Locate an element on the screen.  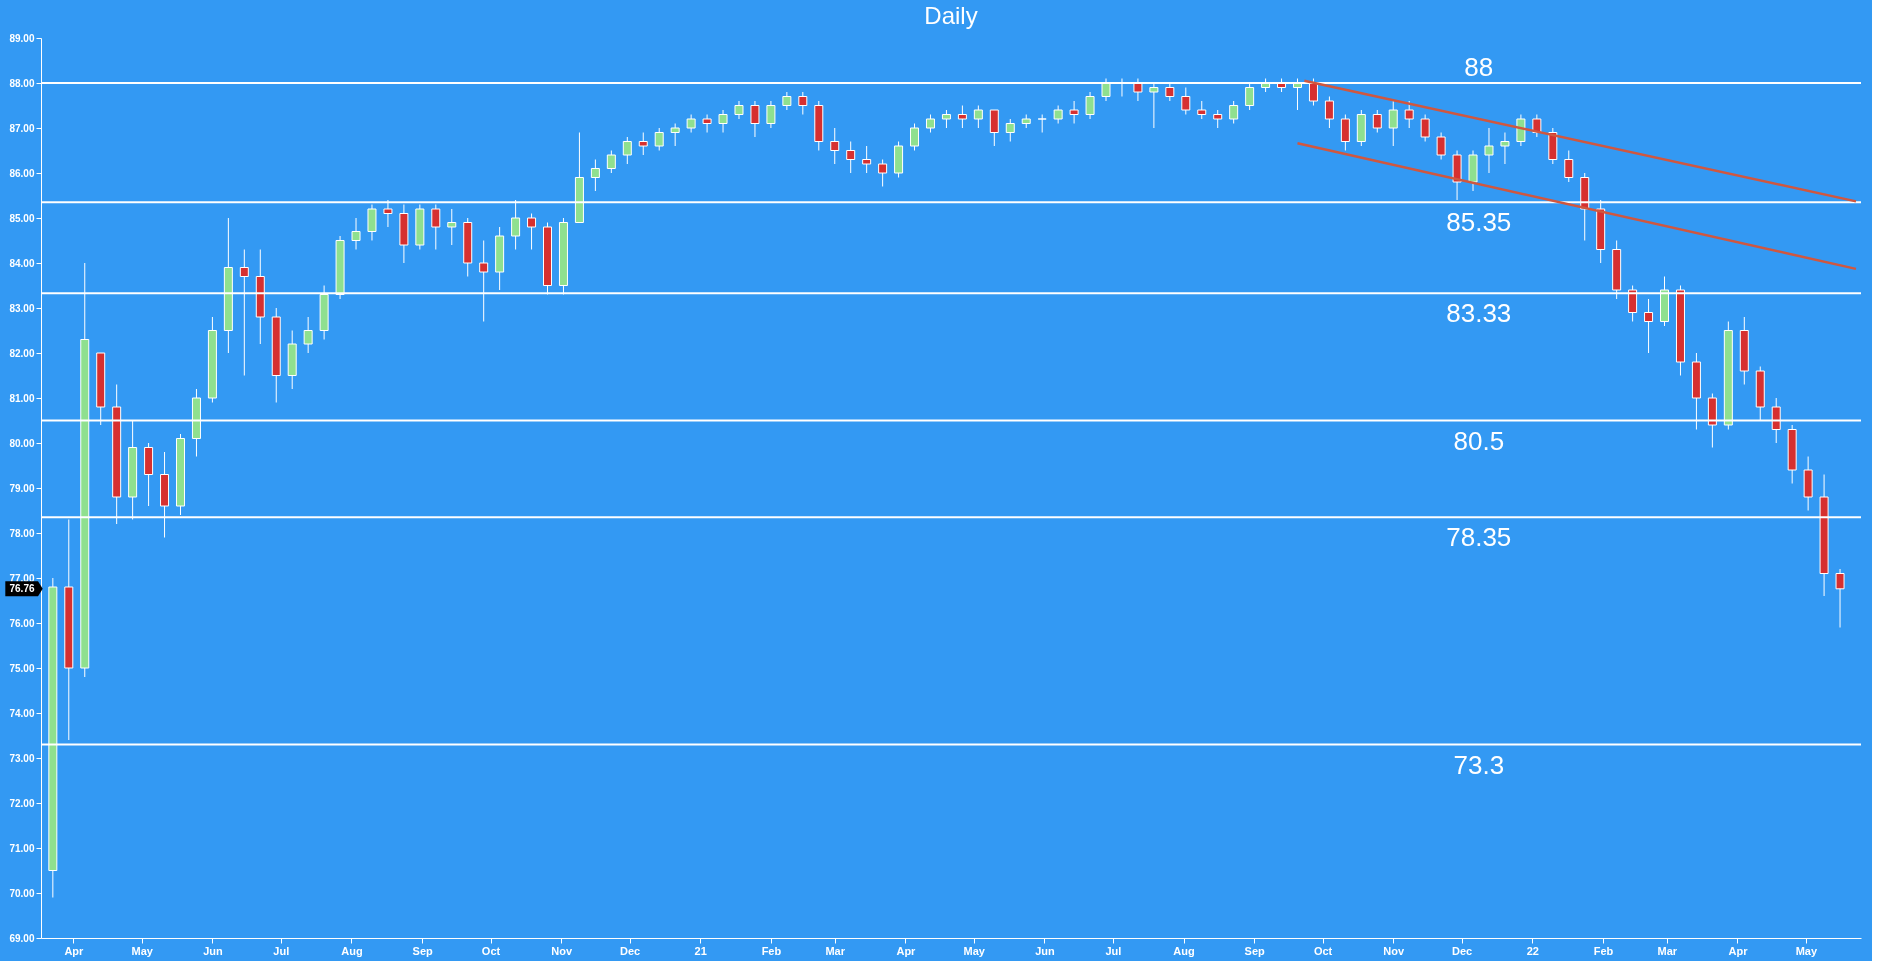
y-tick-label: 69.00 is located at coordinates (22, 938).